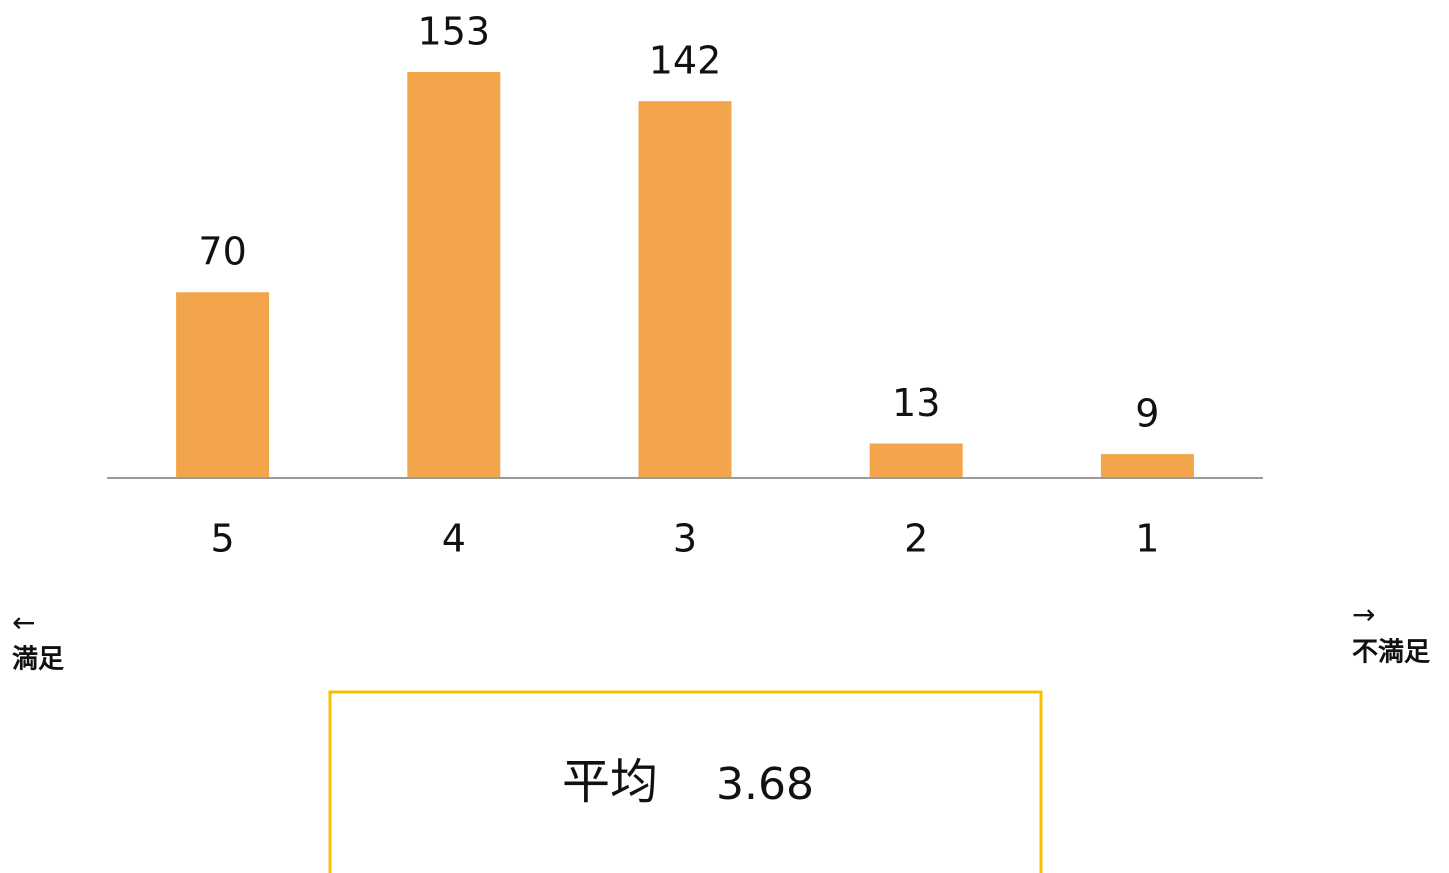 The image size is (1449, 873). I want to click on right-arrow: →, so click(1363, 614).